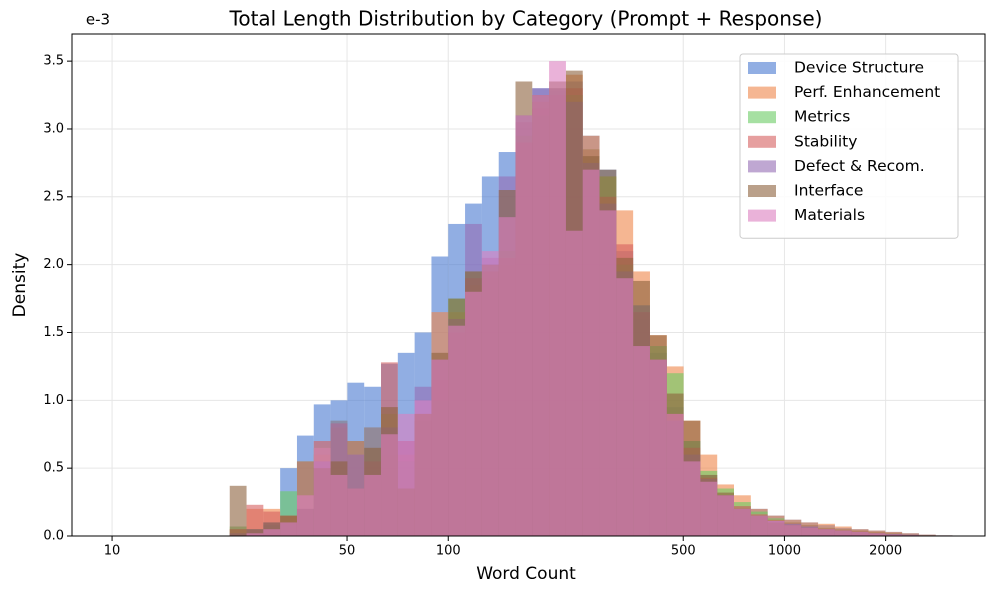 This screenshot has width=996, height=594. I want to click on legend-label: Defect & Recom., so click(859, 166).